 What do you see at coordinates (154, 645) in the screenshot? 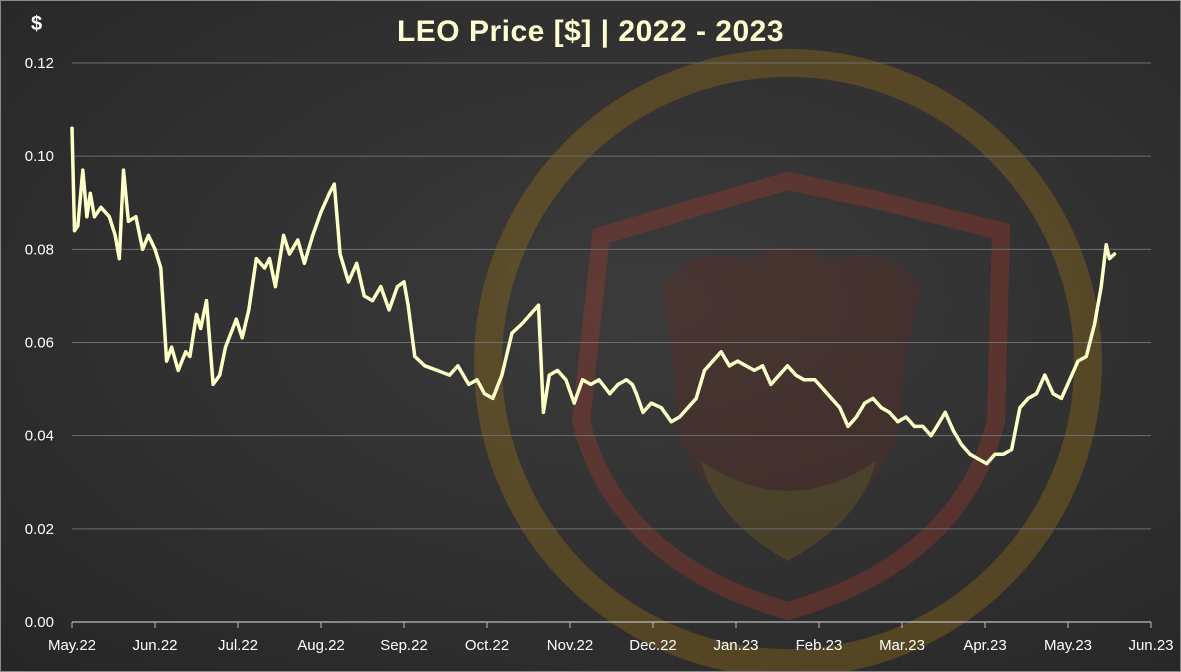
I see `x-tick-label: Jun.22` at bounding box center [154, 645].